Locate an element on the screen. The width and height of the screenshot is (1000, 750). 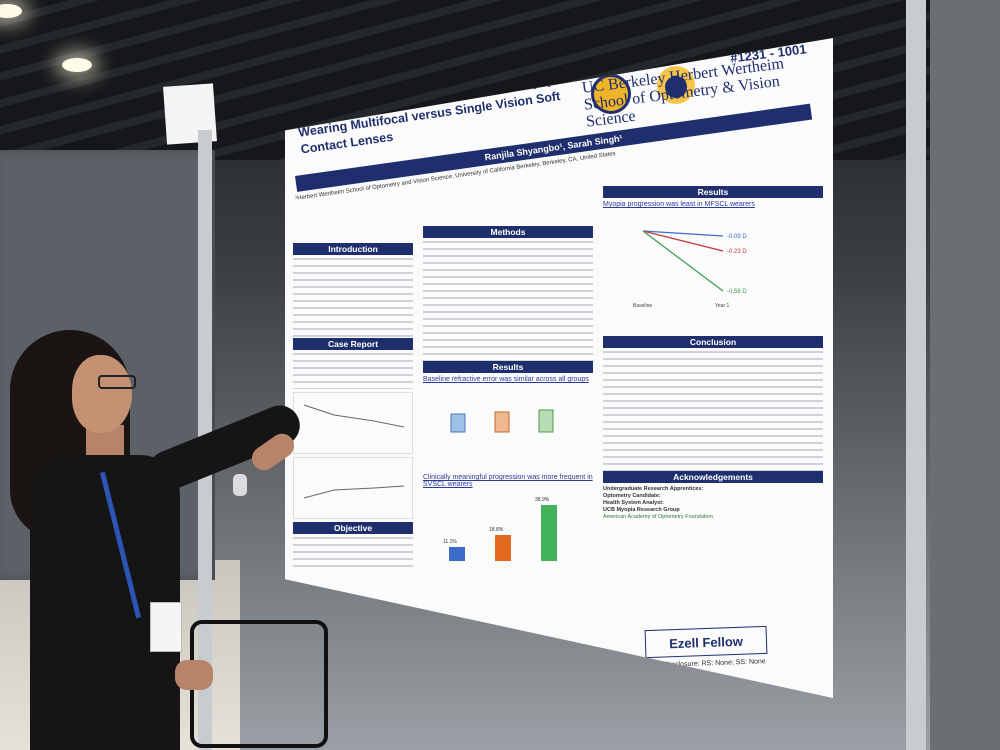
uc-berkeley-seal-icon is located at coordinates (611, 94).